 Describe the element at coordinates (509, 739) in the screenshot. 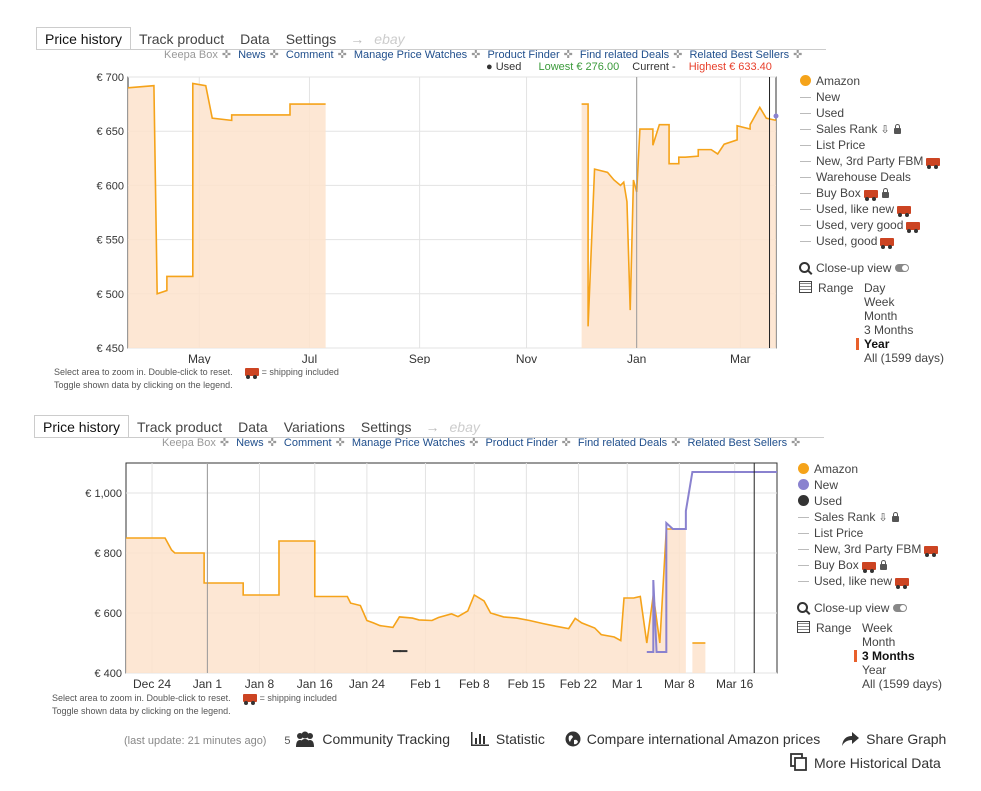

I see `statistic-link: Statistic` at that location.